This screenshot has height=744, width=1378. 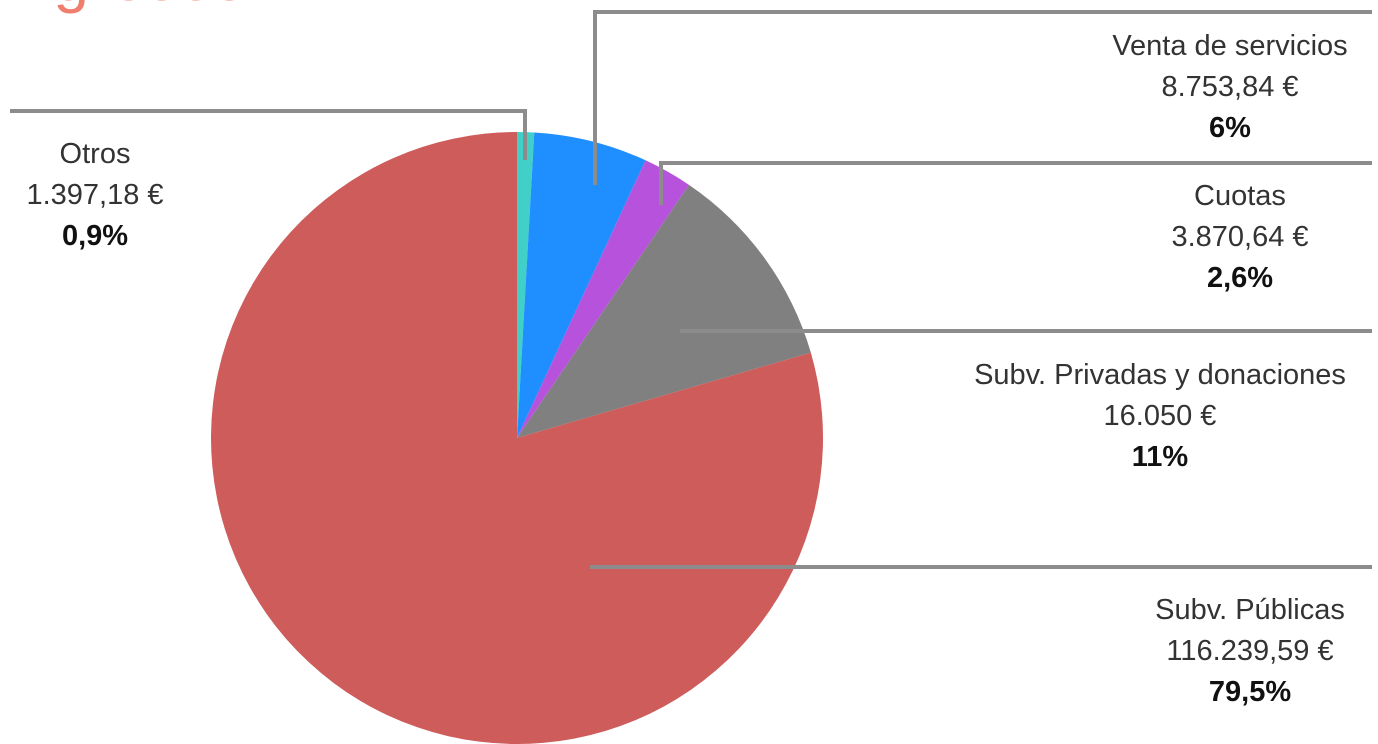 I want to click on label-venta-servicios: Venta de servicios 8.753,84 € 6%, so click(x=1229, y=87).